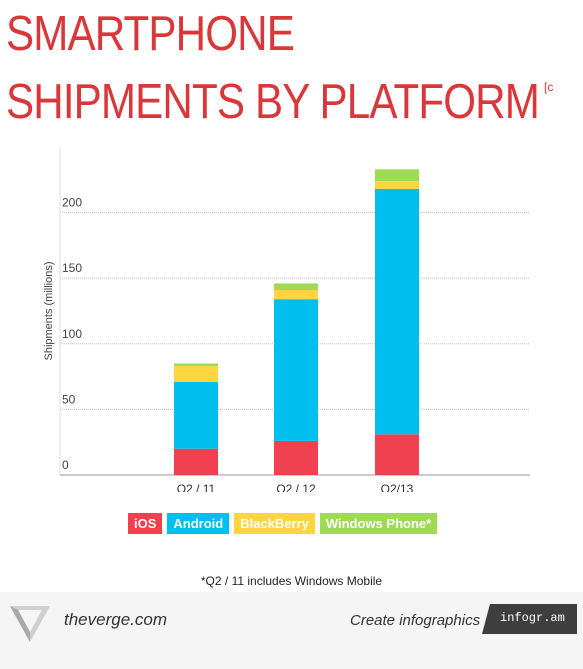 The width and height of the screenshot is (583, 669). I want to click on x-tick-label: Q2/13, so click(397, 487).